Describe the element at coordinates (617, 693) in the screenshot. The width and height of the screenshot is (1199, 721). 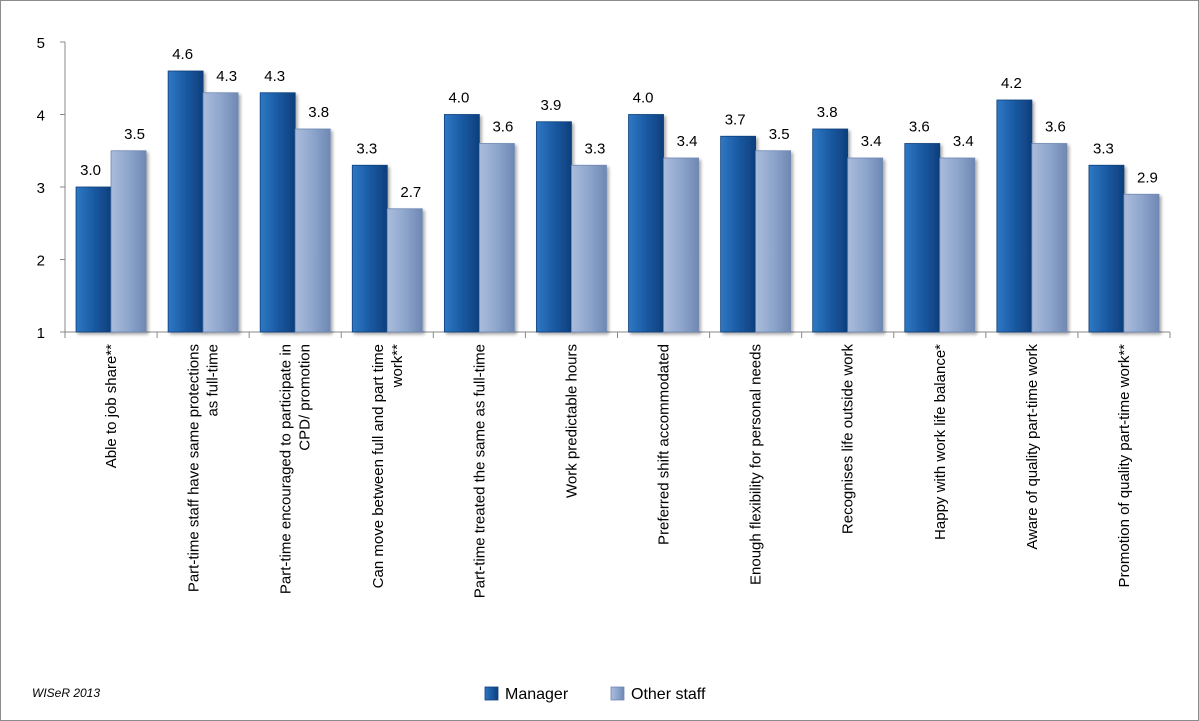
I see `legend-swatch-other-staff` at that location.